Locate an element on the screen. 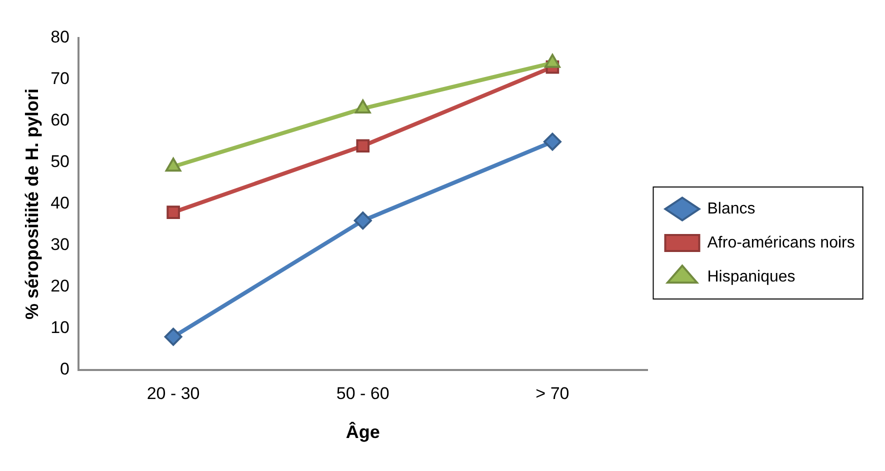 This screenshot has width=885, height=471. legend-label: Blancs is located at coordinates (731, 209).